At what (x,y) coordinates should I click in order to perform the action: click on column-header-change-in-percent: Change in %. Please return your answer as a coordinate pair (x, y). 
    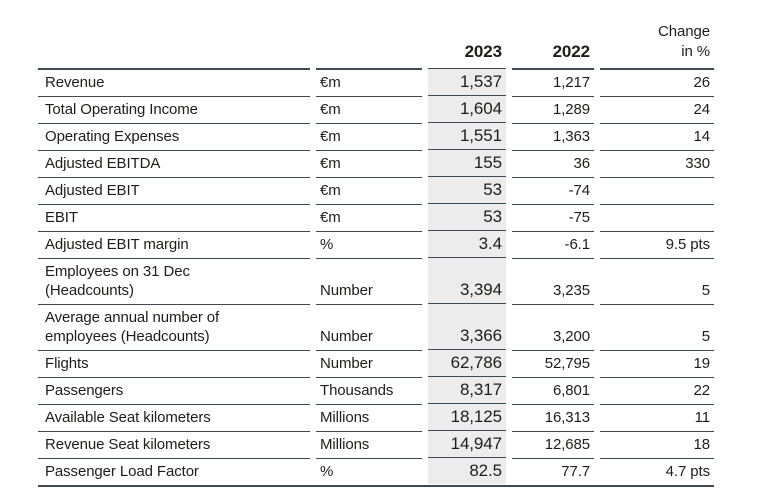
    Looking at the image, I should click on (657, 45).